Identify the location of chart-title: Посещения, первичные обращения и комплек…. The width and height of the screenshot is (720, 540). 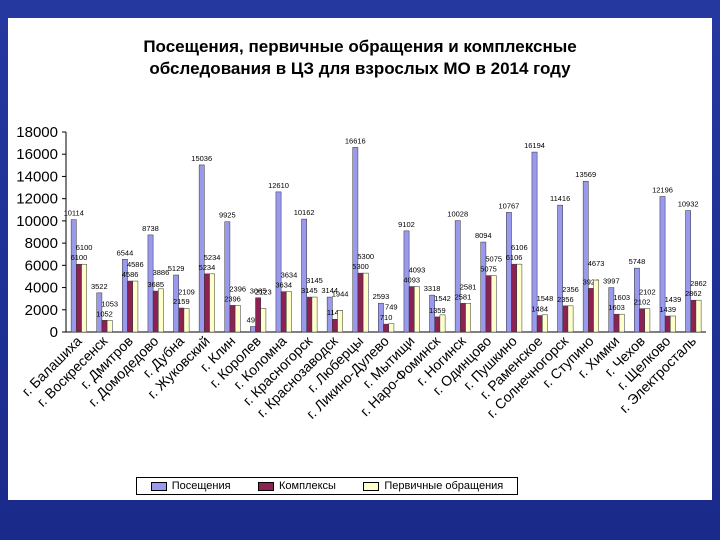
(360, 58).